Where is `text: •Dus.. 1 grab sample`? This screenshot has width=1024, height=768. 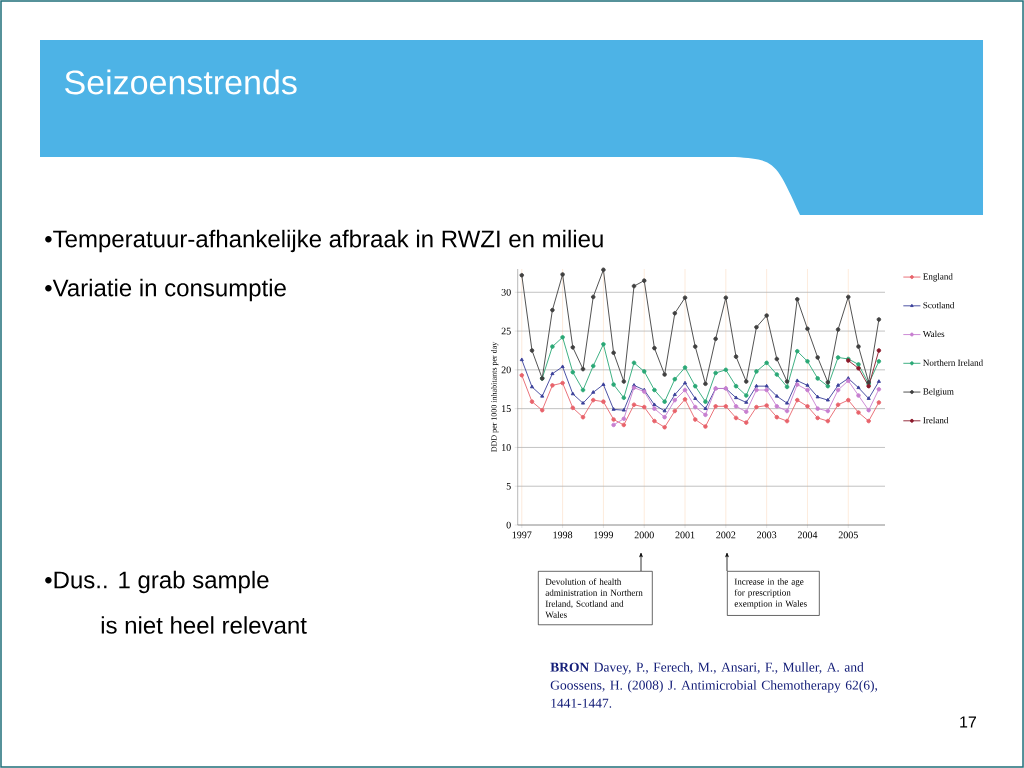 text: •Dus.. 1 grab sample is located at coordinates (157, 582).